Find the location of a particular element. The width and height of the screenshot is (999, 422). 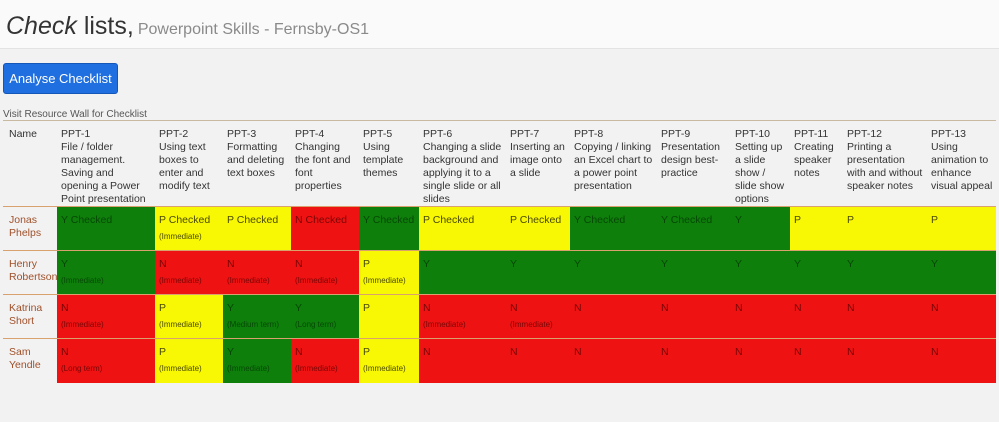

status-cell: Y (Medium term) is located at coordinates (257, 316).